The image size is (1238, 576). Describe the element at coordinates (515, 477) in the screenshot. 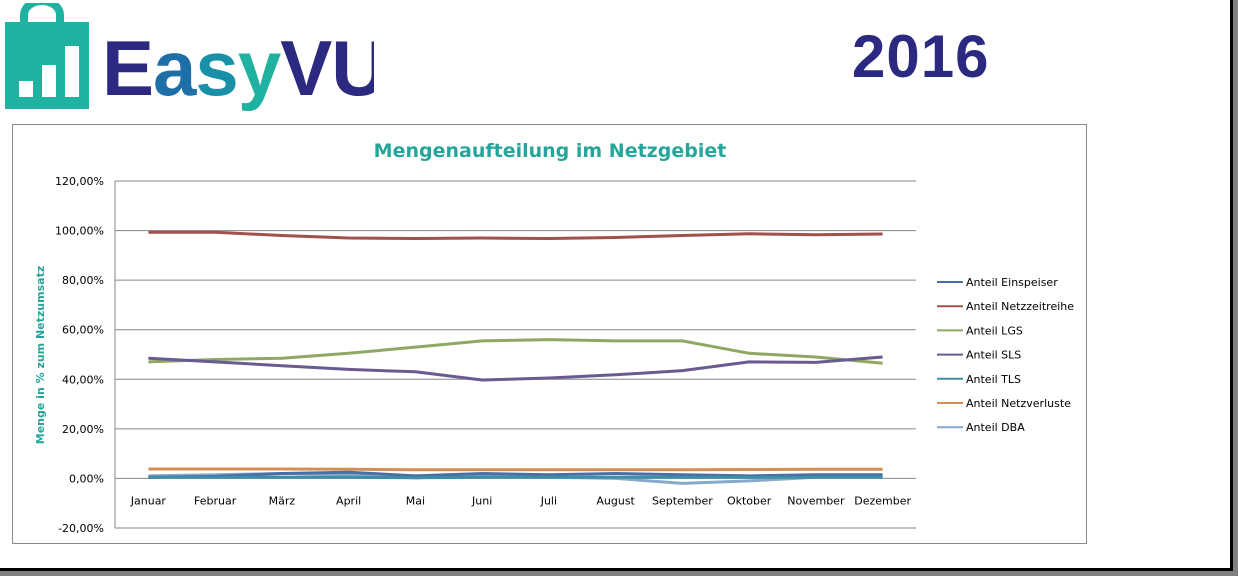

I see `series-line-anteil-tls` at that location.